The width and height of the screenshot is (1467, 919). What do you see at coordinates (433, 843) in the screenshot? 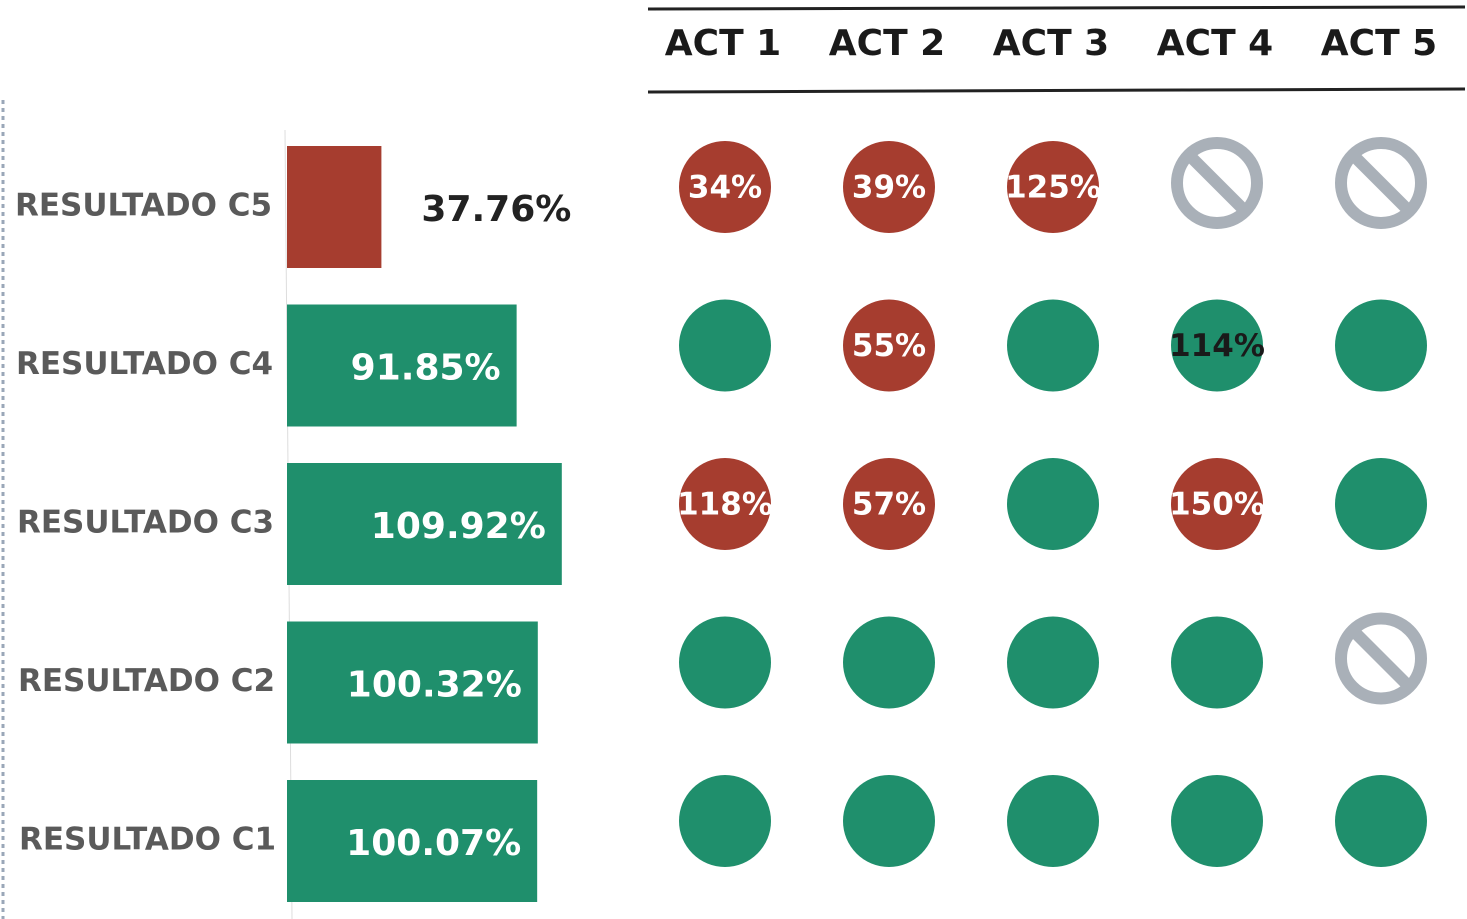
I see `value-label: 100.07%` at bounding box center [433, 843].